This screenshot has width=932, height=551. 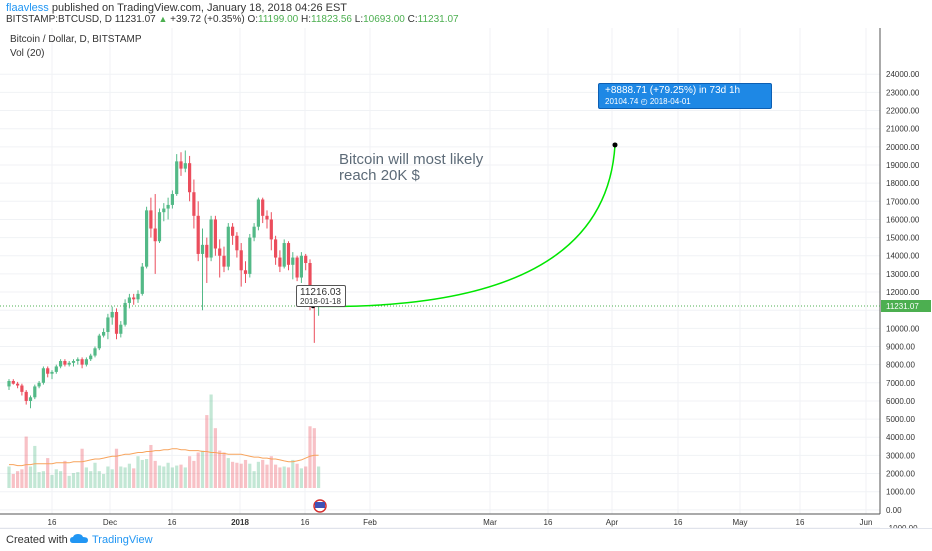 What do you see at coordinates (903, 165) in the screenshot?
I see `price-axis-label: 19000.00` at bounding box center [903, 165].